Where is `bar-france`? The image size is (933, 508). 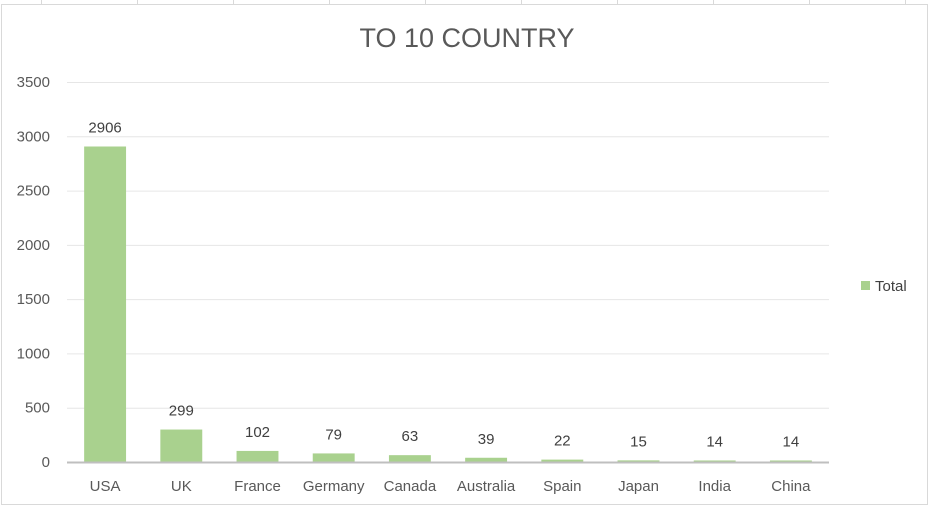 bar-france is located at coordinates (257, 456).